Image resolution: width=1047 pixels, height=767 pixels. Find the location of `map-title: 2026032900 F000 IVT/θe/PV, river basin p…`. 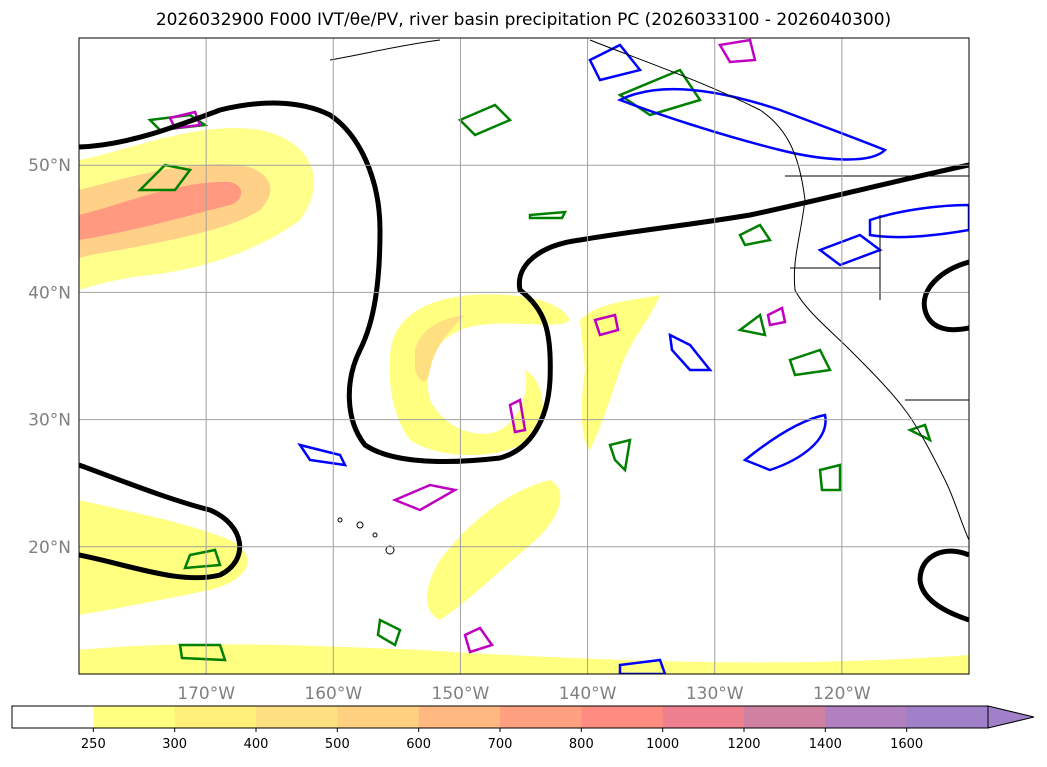

map-title: 2026032900 F000 IVT/θe/PV, river basin p… is located at coordinates (523, 20).